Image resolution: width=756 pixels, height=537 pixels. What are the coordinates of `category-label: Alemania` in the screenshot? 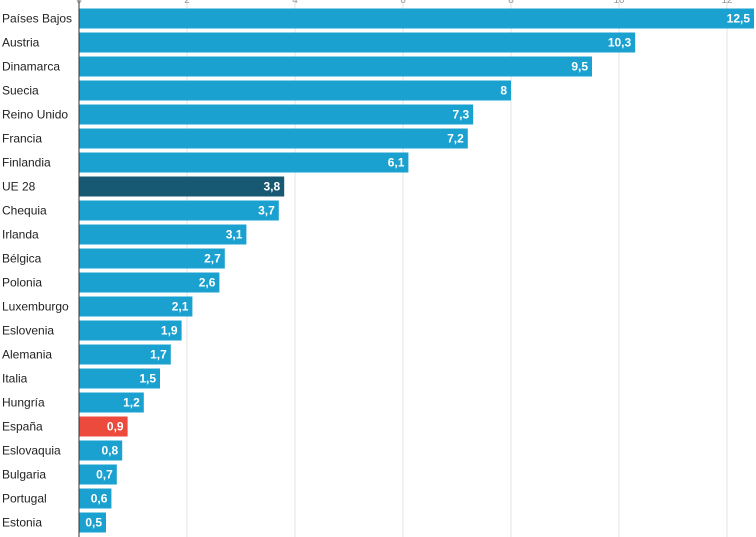 It's located at (27, 355).